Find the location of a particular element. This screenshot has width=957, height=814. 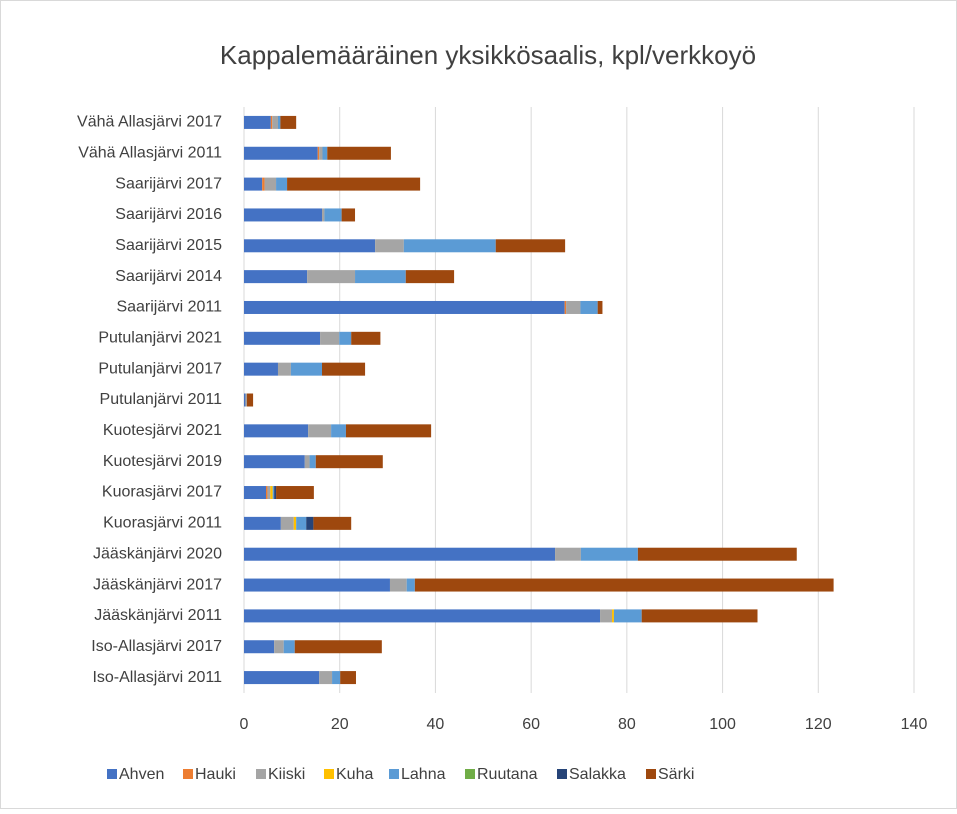

x-tick-label: 140 is located at coordinates (914, 724).